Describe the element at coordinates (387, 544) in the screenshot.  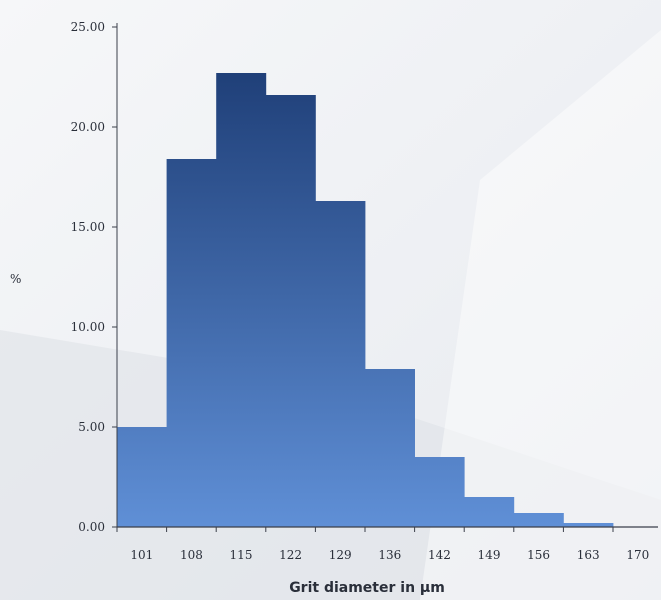
I see `x-axis: 101 108 115 122 129 136 142 149 156 163 170` at that location.